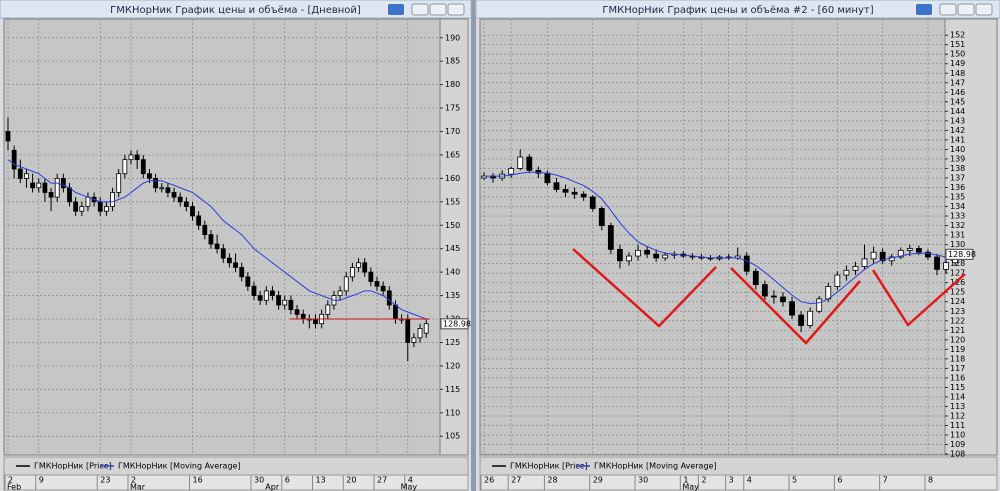 The height and width of the screenshot is (491, 1000). Describe the element at coordinates (14, 487) in the screenshot. I see `month-label: Feb` at that location.